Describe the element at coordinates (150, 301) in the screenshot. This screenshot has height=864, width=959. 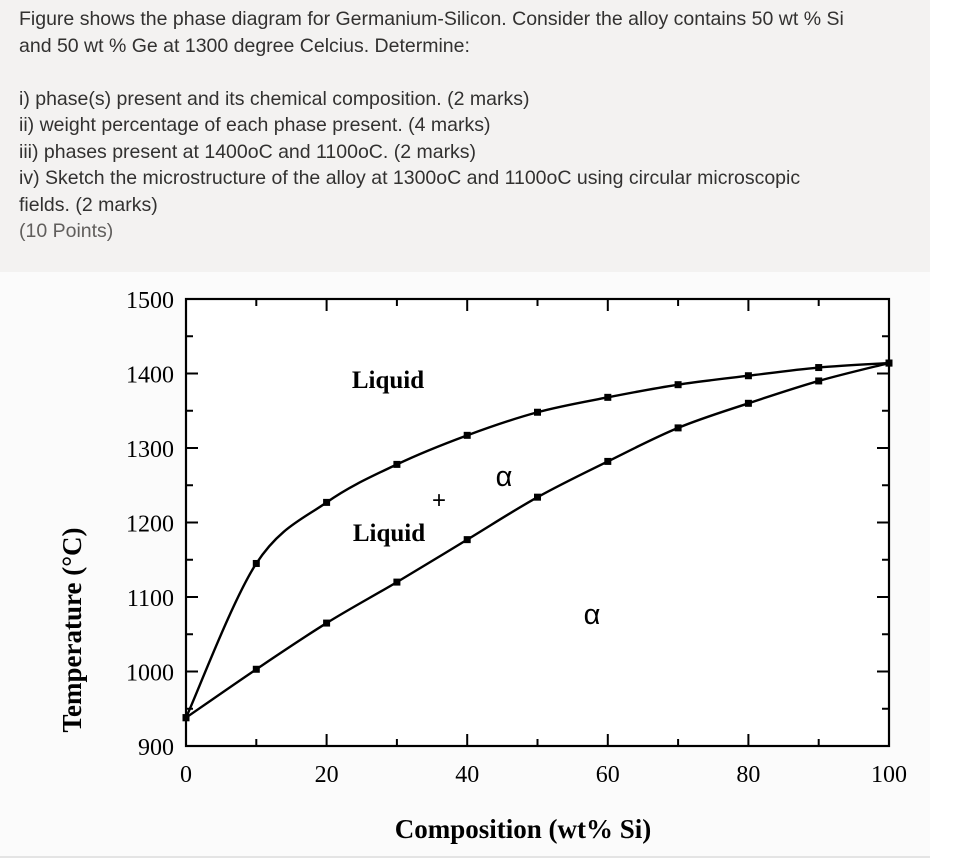
I see `y-tick-label-1500: 1500` at that location.